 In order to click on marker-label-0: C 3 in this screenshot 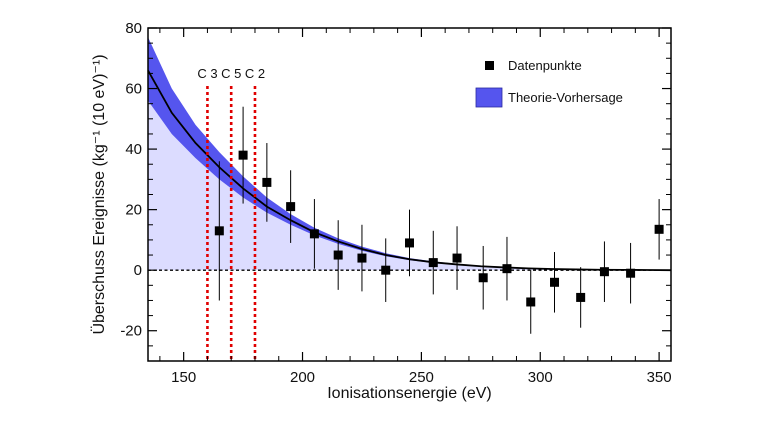, I will do `click(207, 73)`.